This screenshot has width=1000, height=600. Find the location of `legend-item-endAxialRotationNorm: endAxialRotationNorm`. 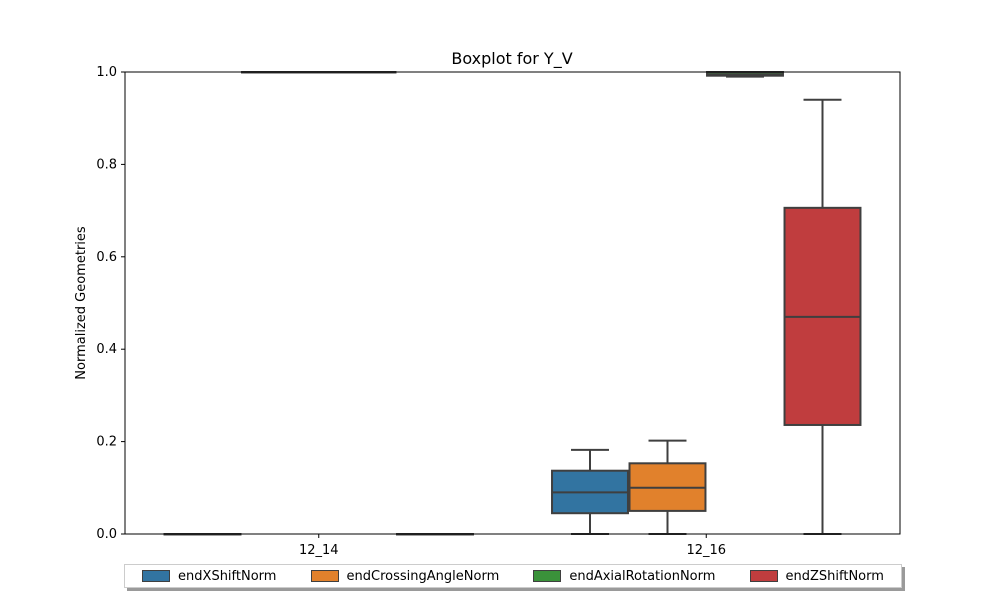

legend-item-endAxialRotationNorm: endAxialRotationNorm is located at coordinates (624, 576).